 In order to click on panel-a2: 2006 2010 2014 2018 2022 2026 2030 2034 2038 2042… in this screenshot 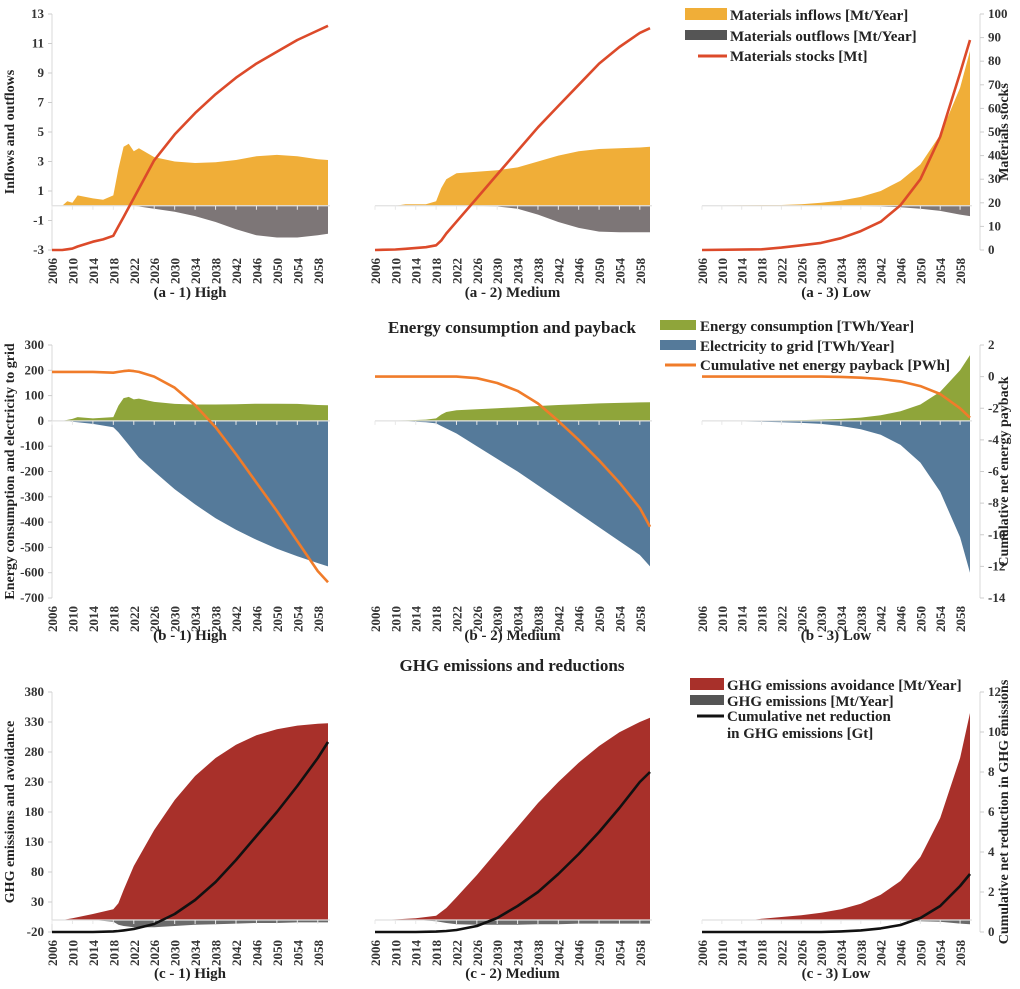, I will do `click(510, 164)`.